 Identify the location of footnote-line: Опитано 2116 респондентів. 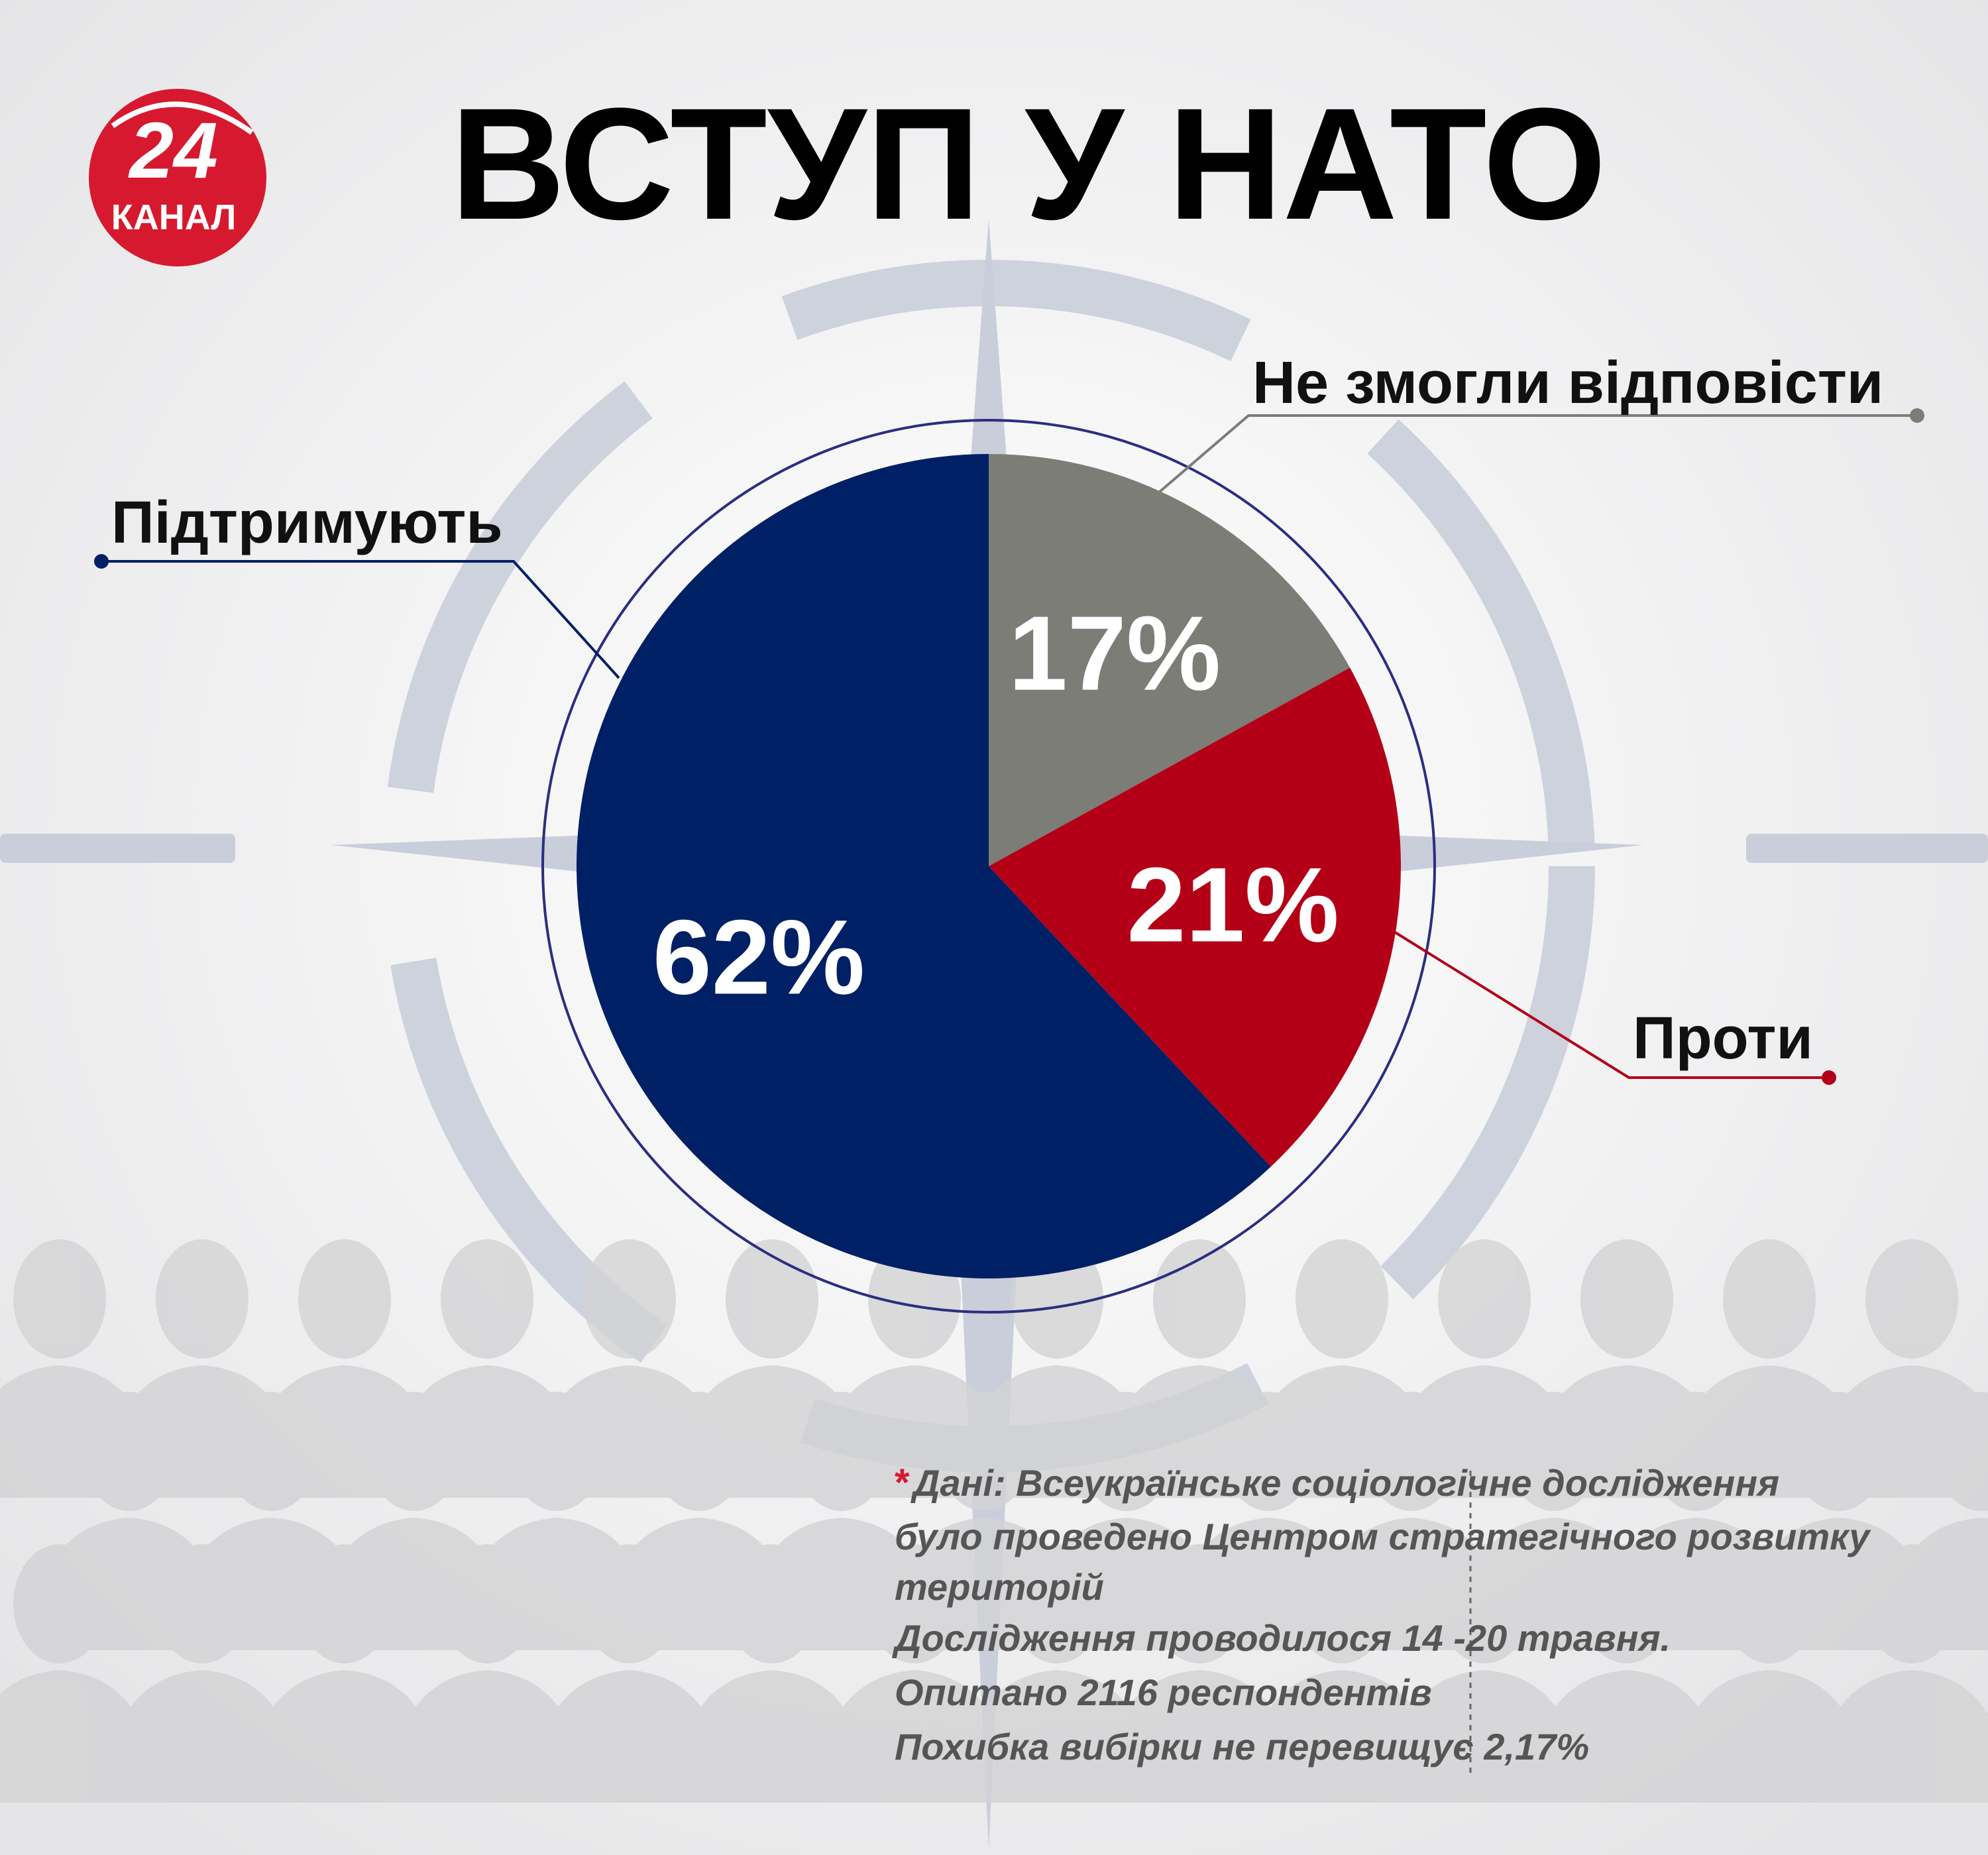
(1163, 1692).